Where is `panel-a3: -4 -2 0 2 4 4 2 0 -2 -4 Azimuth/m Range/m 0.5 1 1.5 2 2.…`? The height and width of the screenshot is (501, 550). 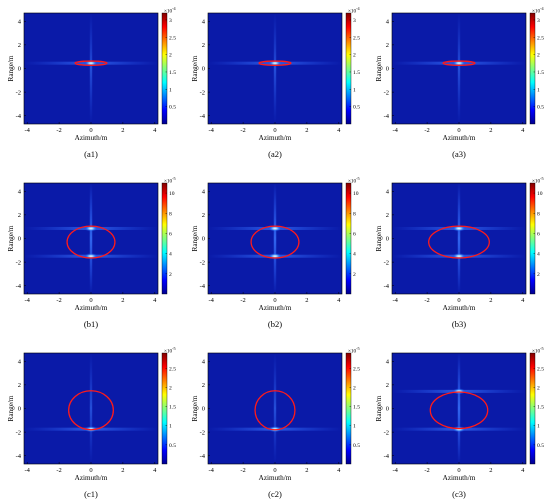
panel-a3: -4 -2 0 2 4 4 2 0 -2 -4 Azimuth/m Range/m 0.5 1 1.5 2 2.… is located at coordinates (460, 82).